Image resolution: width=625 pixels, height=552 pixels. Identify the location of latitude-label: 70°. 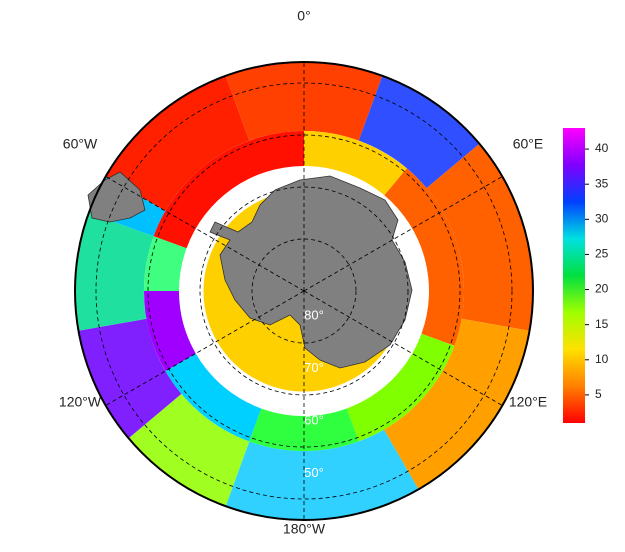
(314, 367).